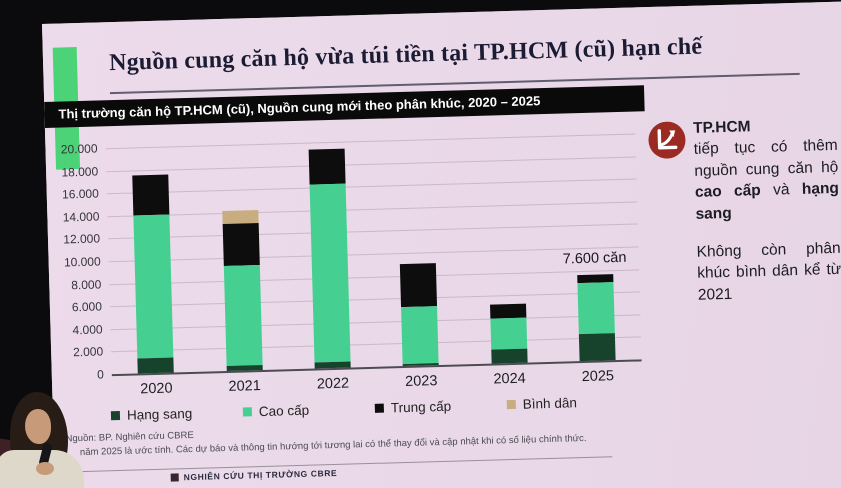 This screenshot has width=841, height=488. What do you see at coordinates (86, 284) in the screenshot?
I see `y-tick-label: 8.000` at bounding box center [86, 284].